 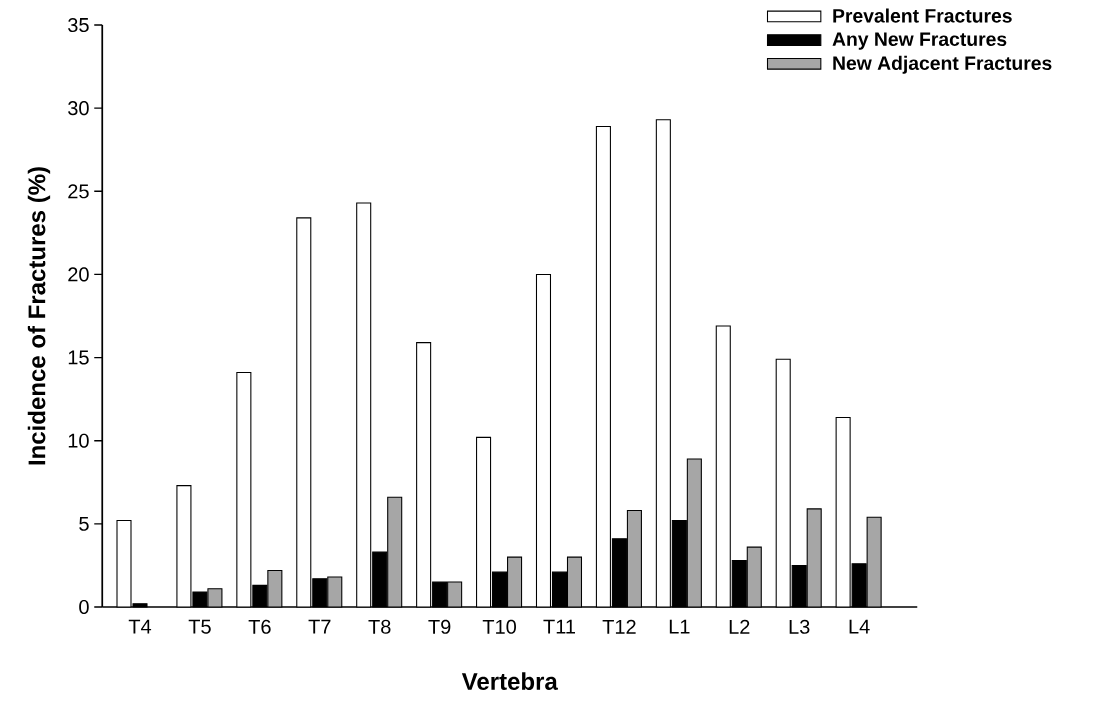 What do you see at coordinates (84, 607) in the screenshot?
I see `y-tick-label: 0` at bounding box center [84, 607].